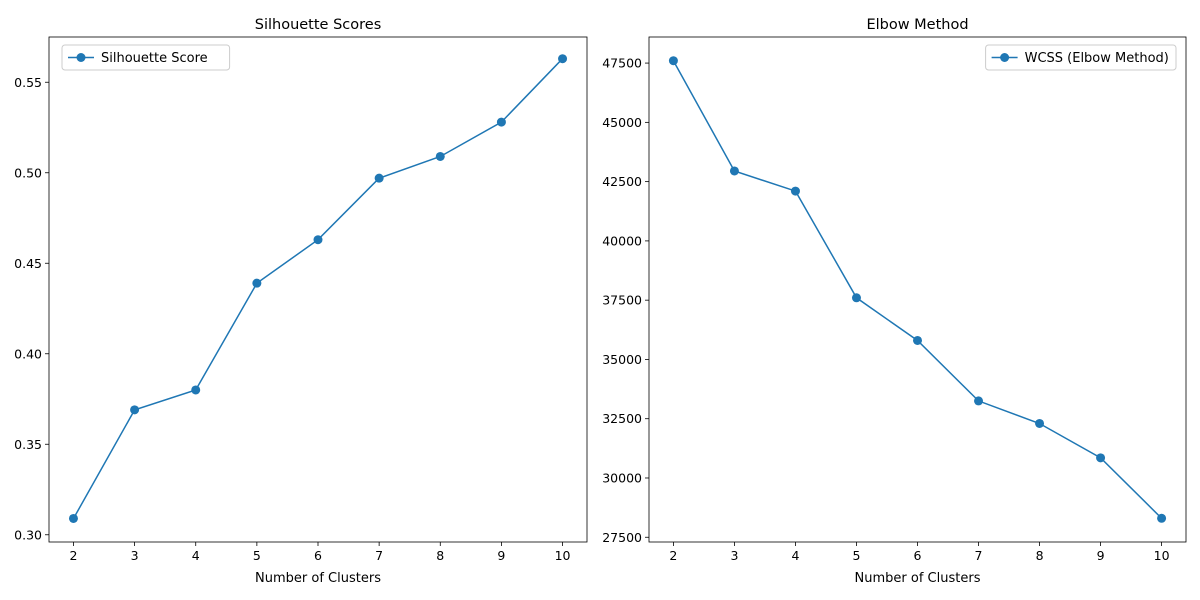  I want to click on y-tick-label: 40000, so click(622, 240).